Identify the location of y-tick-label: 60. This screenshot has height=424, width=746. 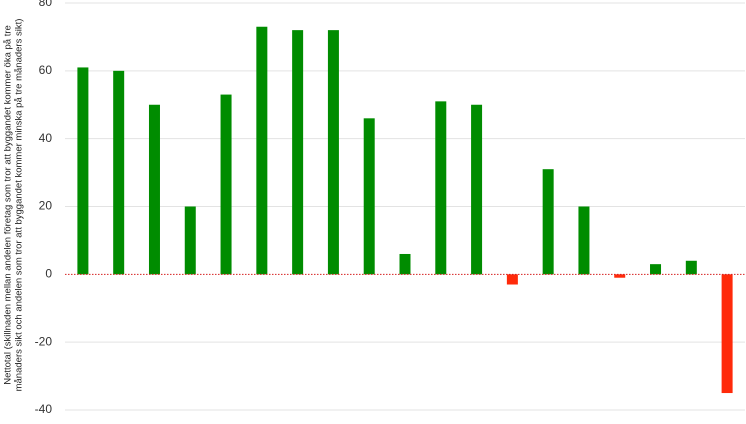
(46, 70).